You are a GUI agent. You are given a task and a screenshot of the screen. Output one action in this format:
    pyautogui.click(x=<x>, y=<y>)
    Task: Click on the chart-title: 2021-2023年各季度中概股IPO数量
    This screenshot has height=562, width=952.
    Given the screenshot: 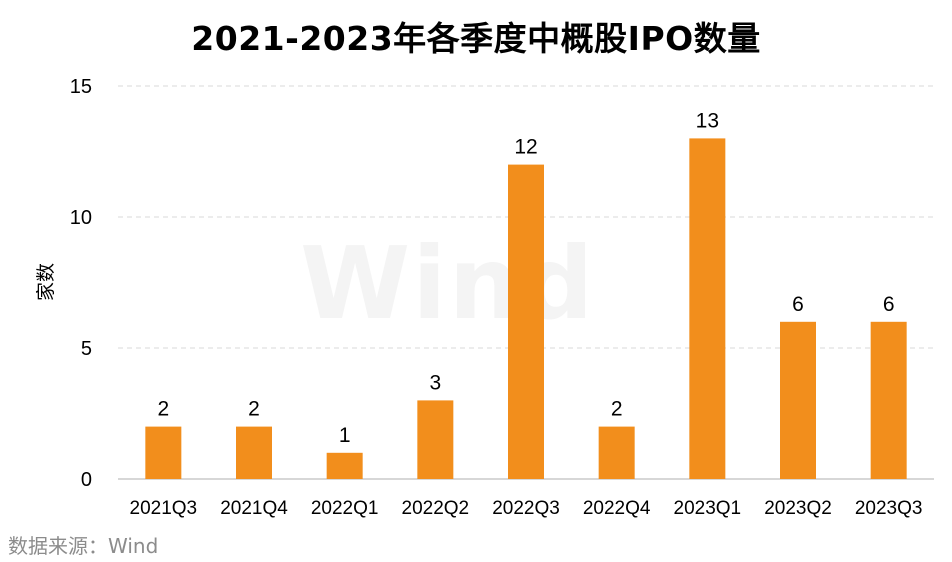 What is the action you would take?
    pyautogui.click(x=476, y=38)
    